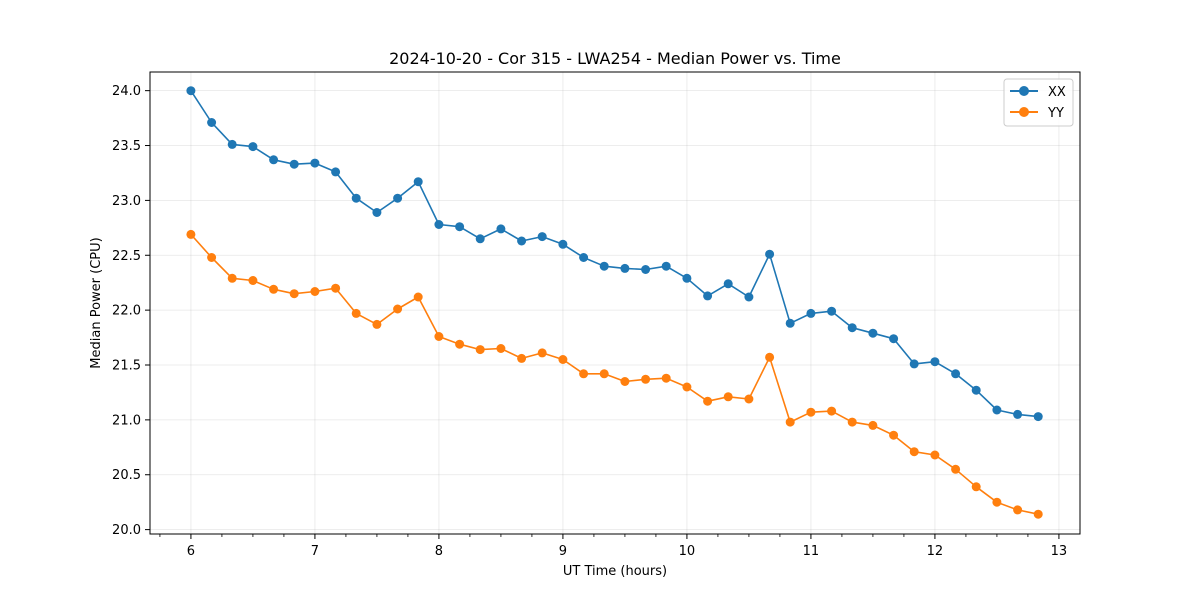 Image resolution: width=1200 pixels, height=600 pixels. I want to click on y-tick-label: 23.5, so click(126, 146).